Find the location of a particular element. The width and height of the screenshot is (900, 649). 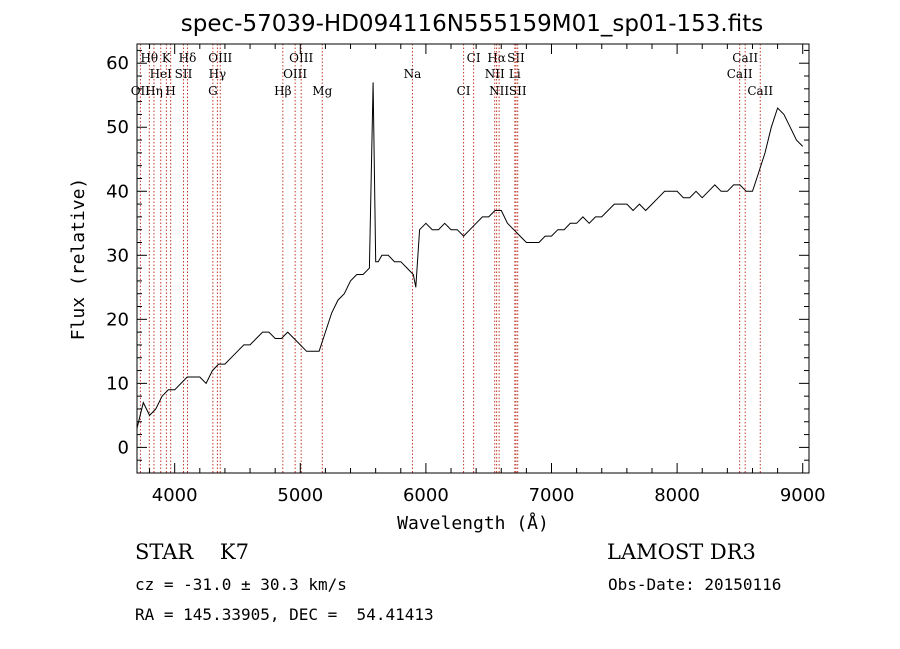

sky-coordinates: RA = 145.33905, DEC = 54.41413 is located at coordinates (284, 614).